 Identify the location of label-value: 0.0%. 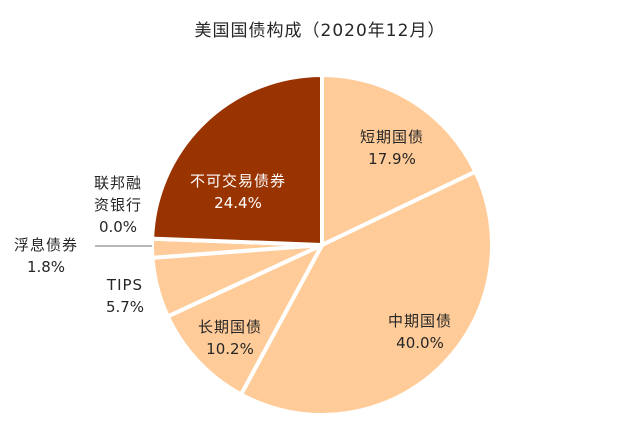
(118, 227).